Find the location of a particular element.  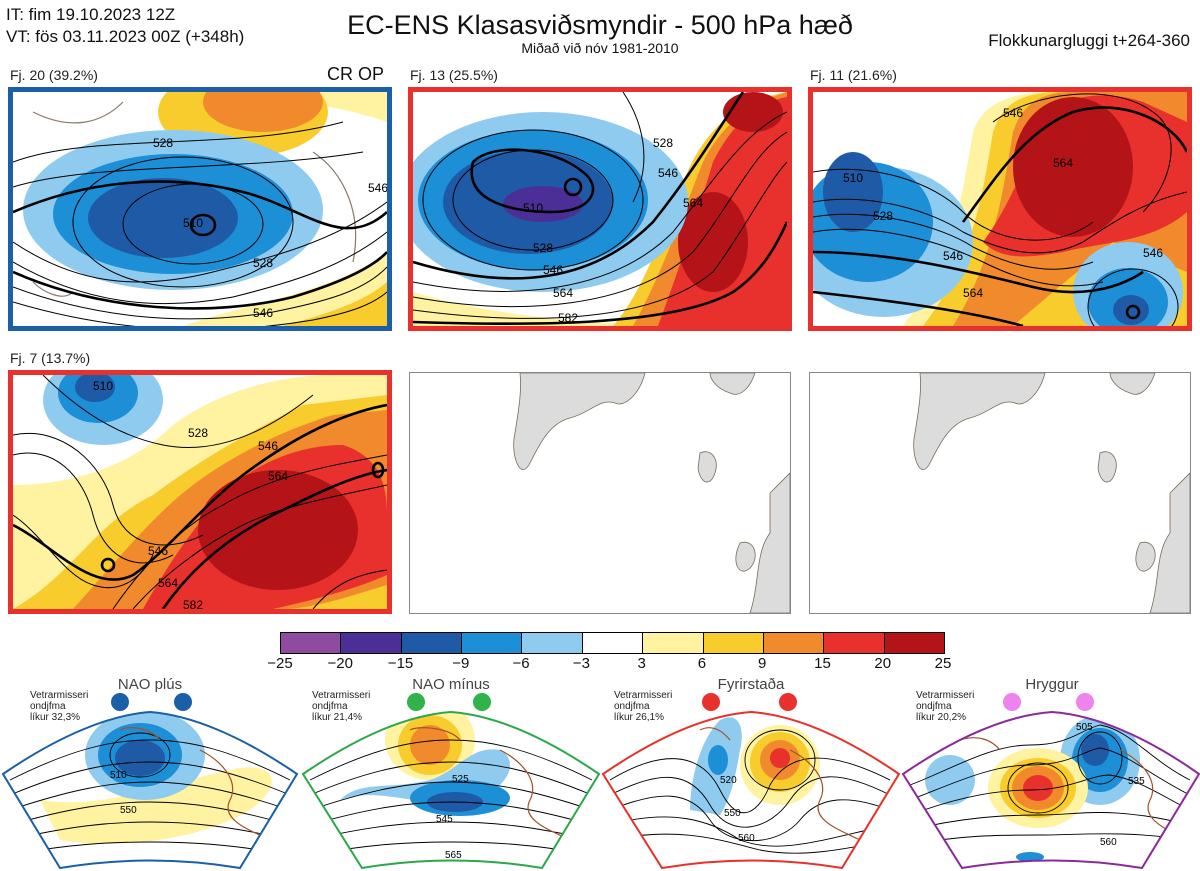

regime-4-frame is located at coordinates (1050, 790).